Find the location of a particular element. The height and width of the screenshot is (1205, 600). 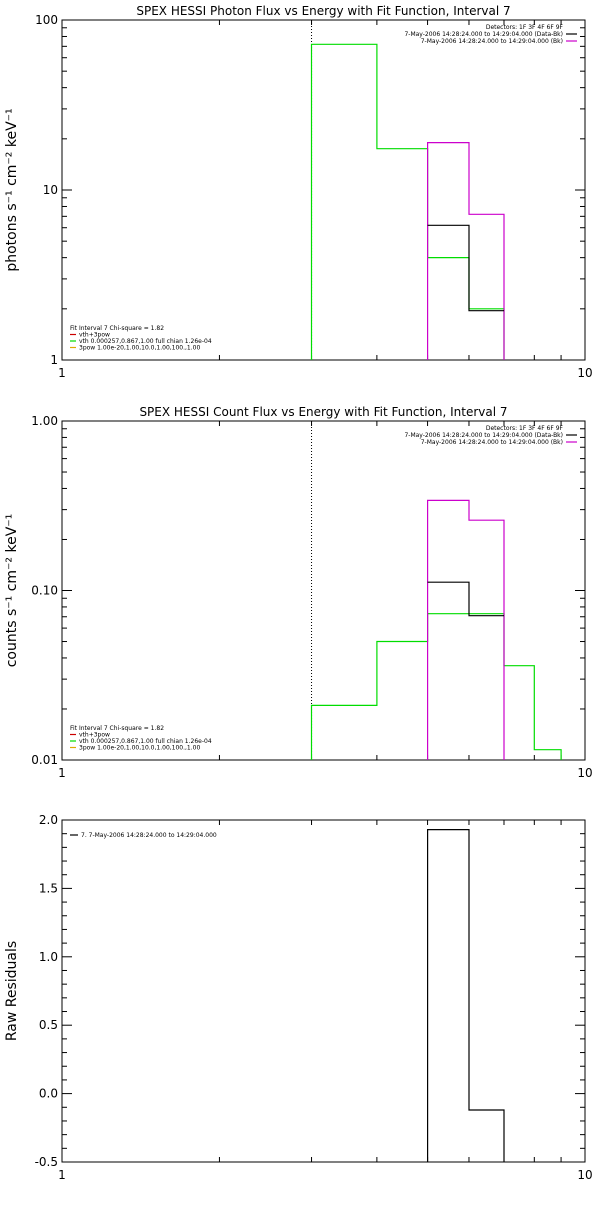

y-tick-label: 1.0 is located at coordinates (48, 957).